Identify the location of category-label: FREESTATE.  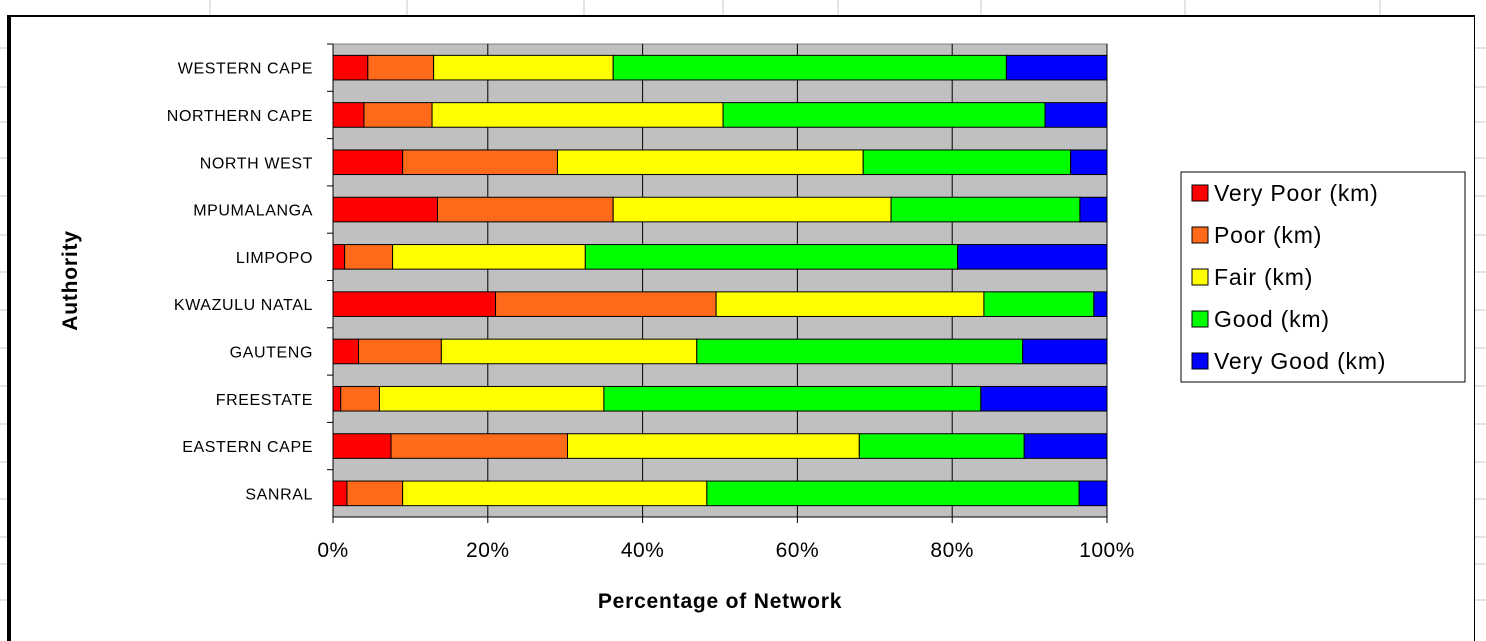
(264, 400).